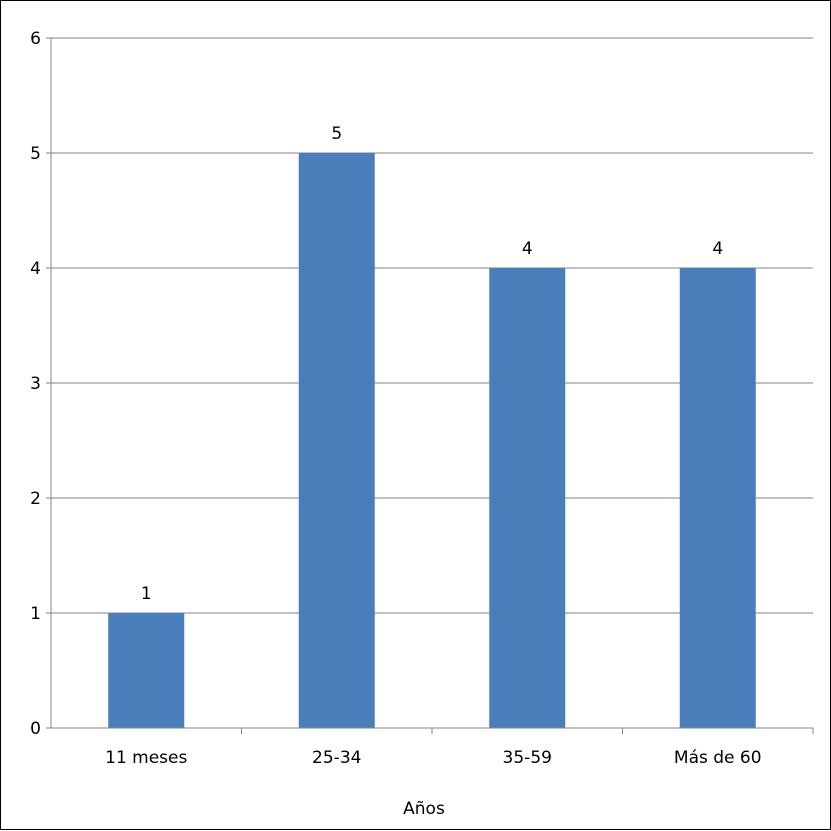 Image resolution: width=831 pixels, height=831 pixels. Describe the element at coordinates (424, 809) in the screenshot. I see `x-axis-title: Años` at that location.